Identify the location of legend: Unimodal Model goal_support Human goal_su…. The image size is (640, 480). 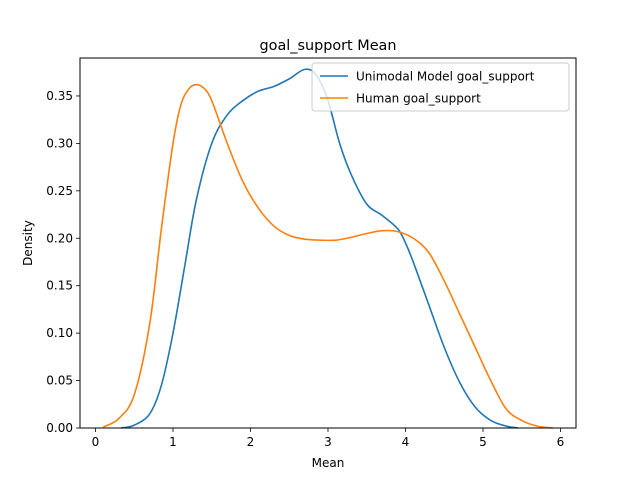
(440, 87).